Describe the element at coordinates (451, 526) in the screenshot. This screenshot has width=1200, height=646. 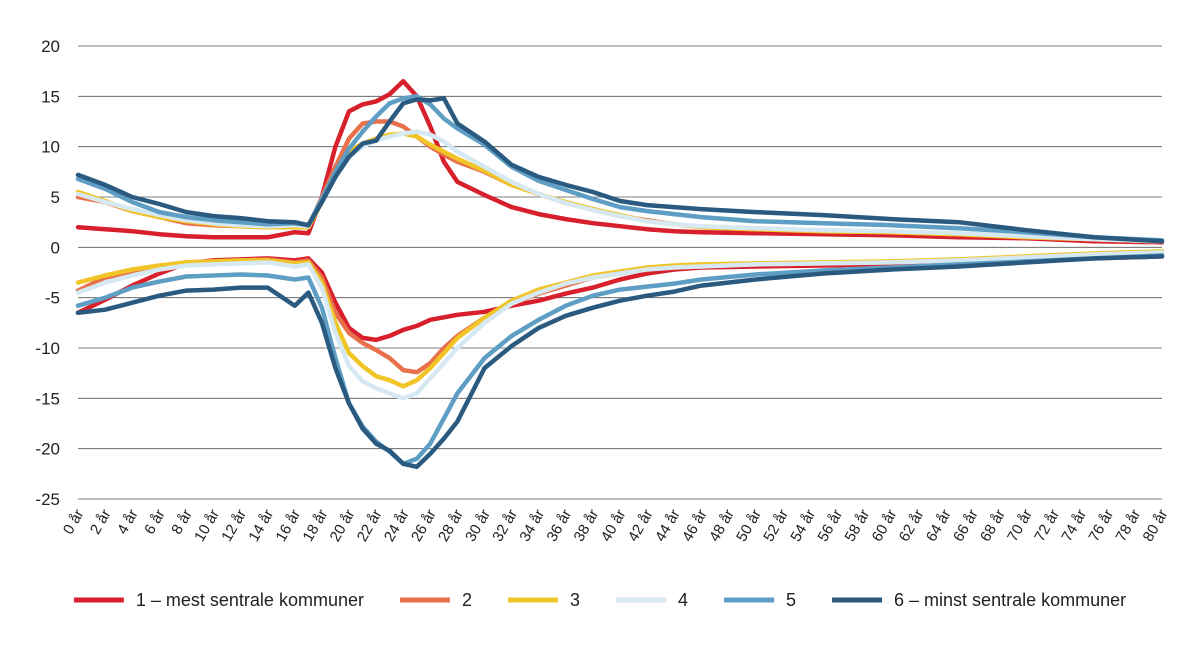
I see `x-tick-label: 28 år` at that location.